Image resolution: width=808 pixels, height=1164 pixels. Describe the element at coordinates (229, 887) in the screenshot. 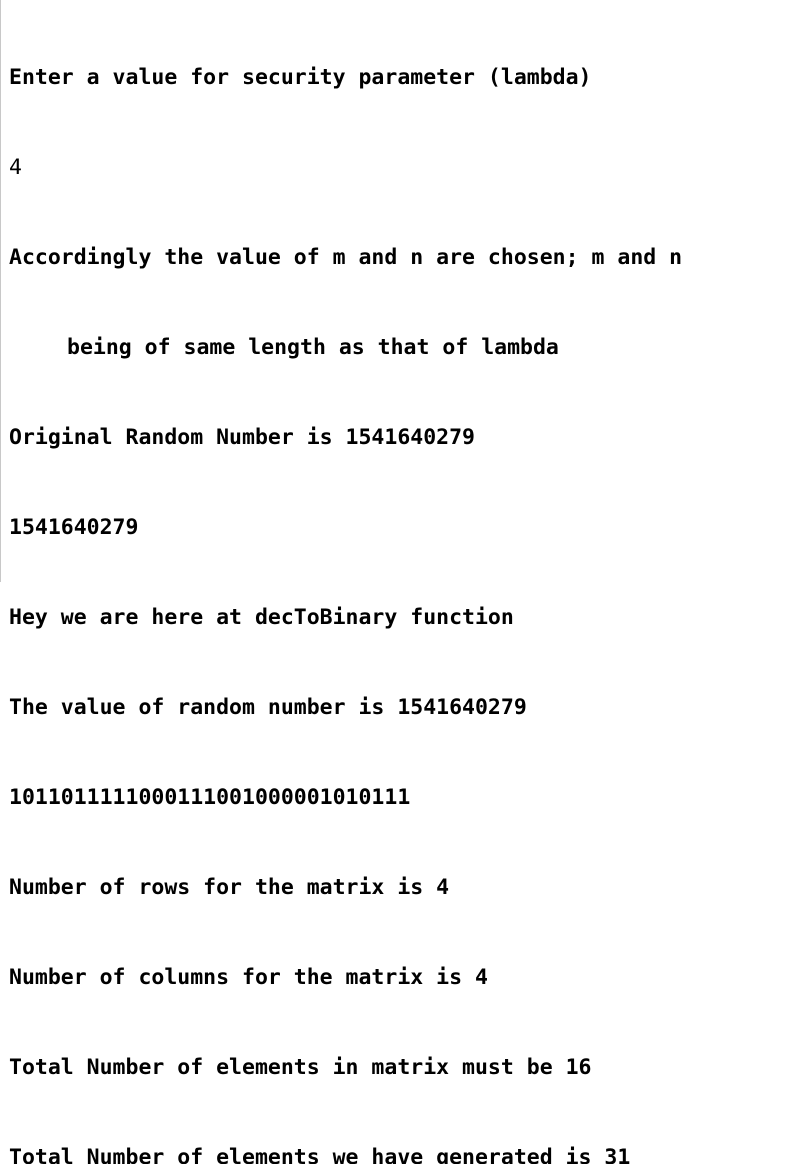

I see `output-line-rows: Number of rows for the matrix is 4` at that location.